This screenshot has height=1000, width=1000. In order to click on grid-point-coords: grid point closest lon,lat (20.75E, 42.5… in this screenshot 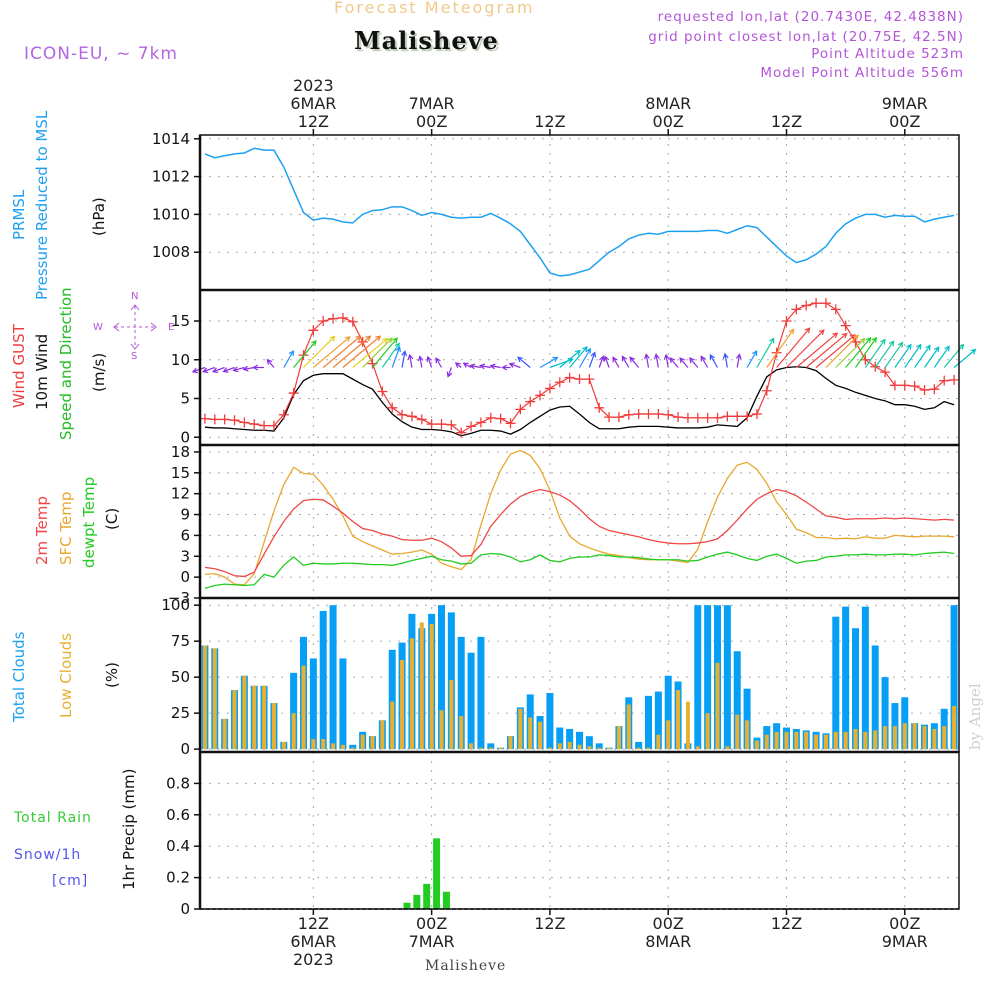, I will do `click(806, 37)`.